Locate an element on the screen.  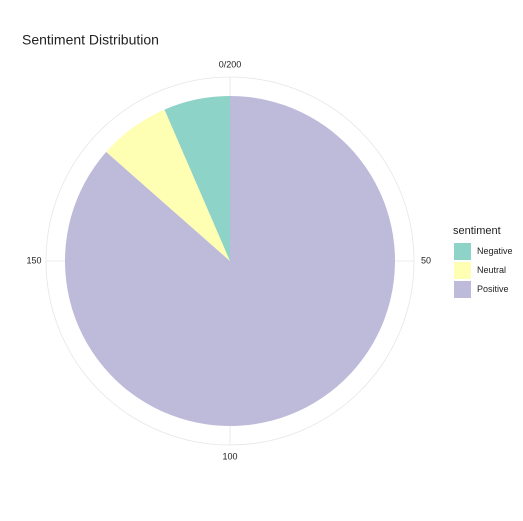
theta-tick-label: 150 is located at coordinates (33, 260).